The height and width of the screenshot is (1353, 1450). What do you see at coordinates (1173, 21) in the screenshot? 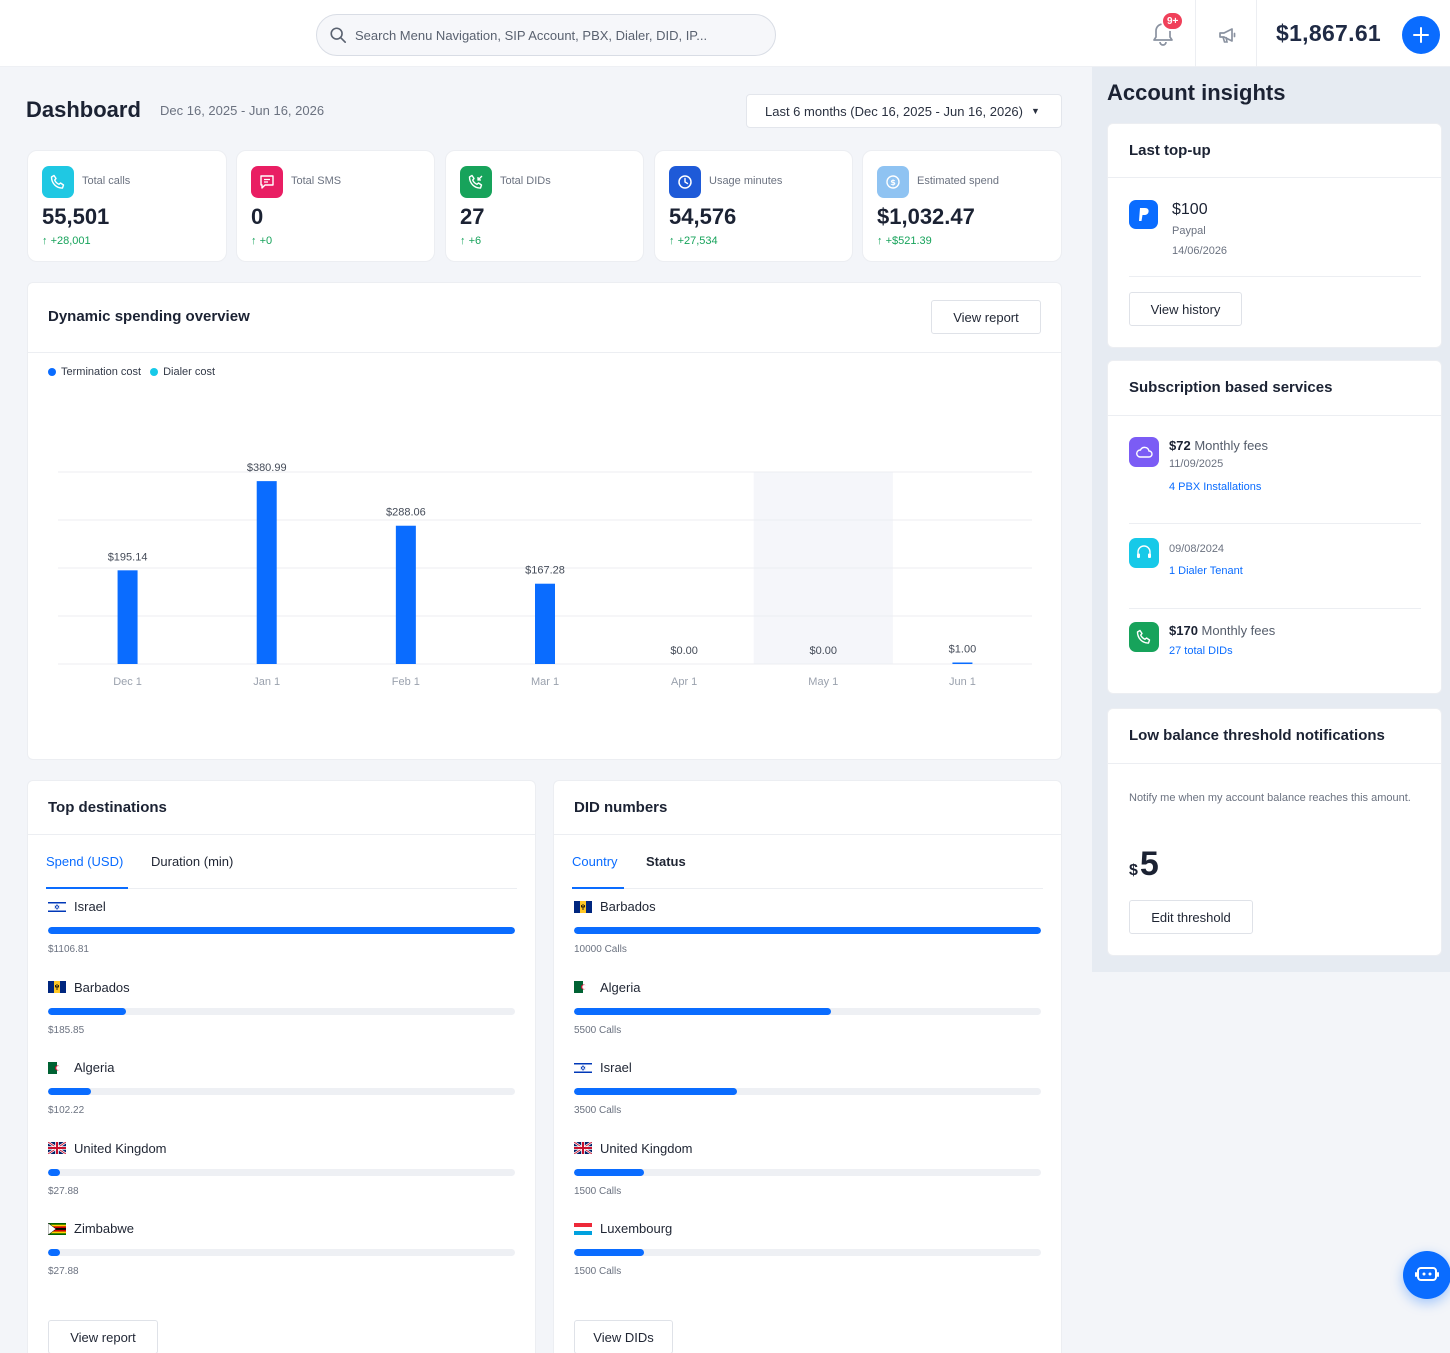
I see `notification-badge: 9+` at bounding box center [1173, 21].